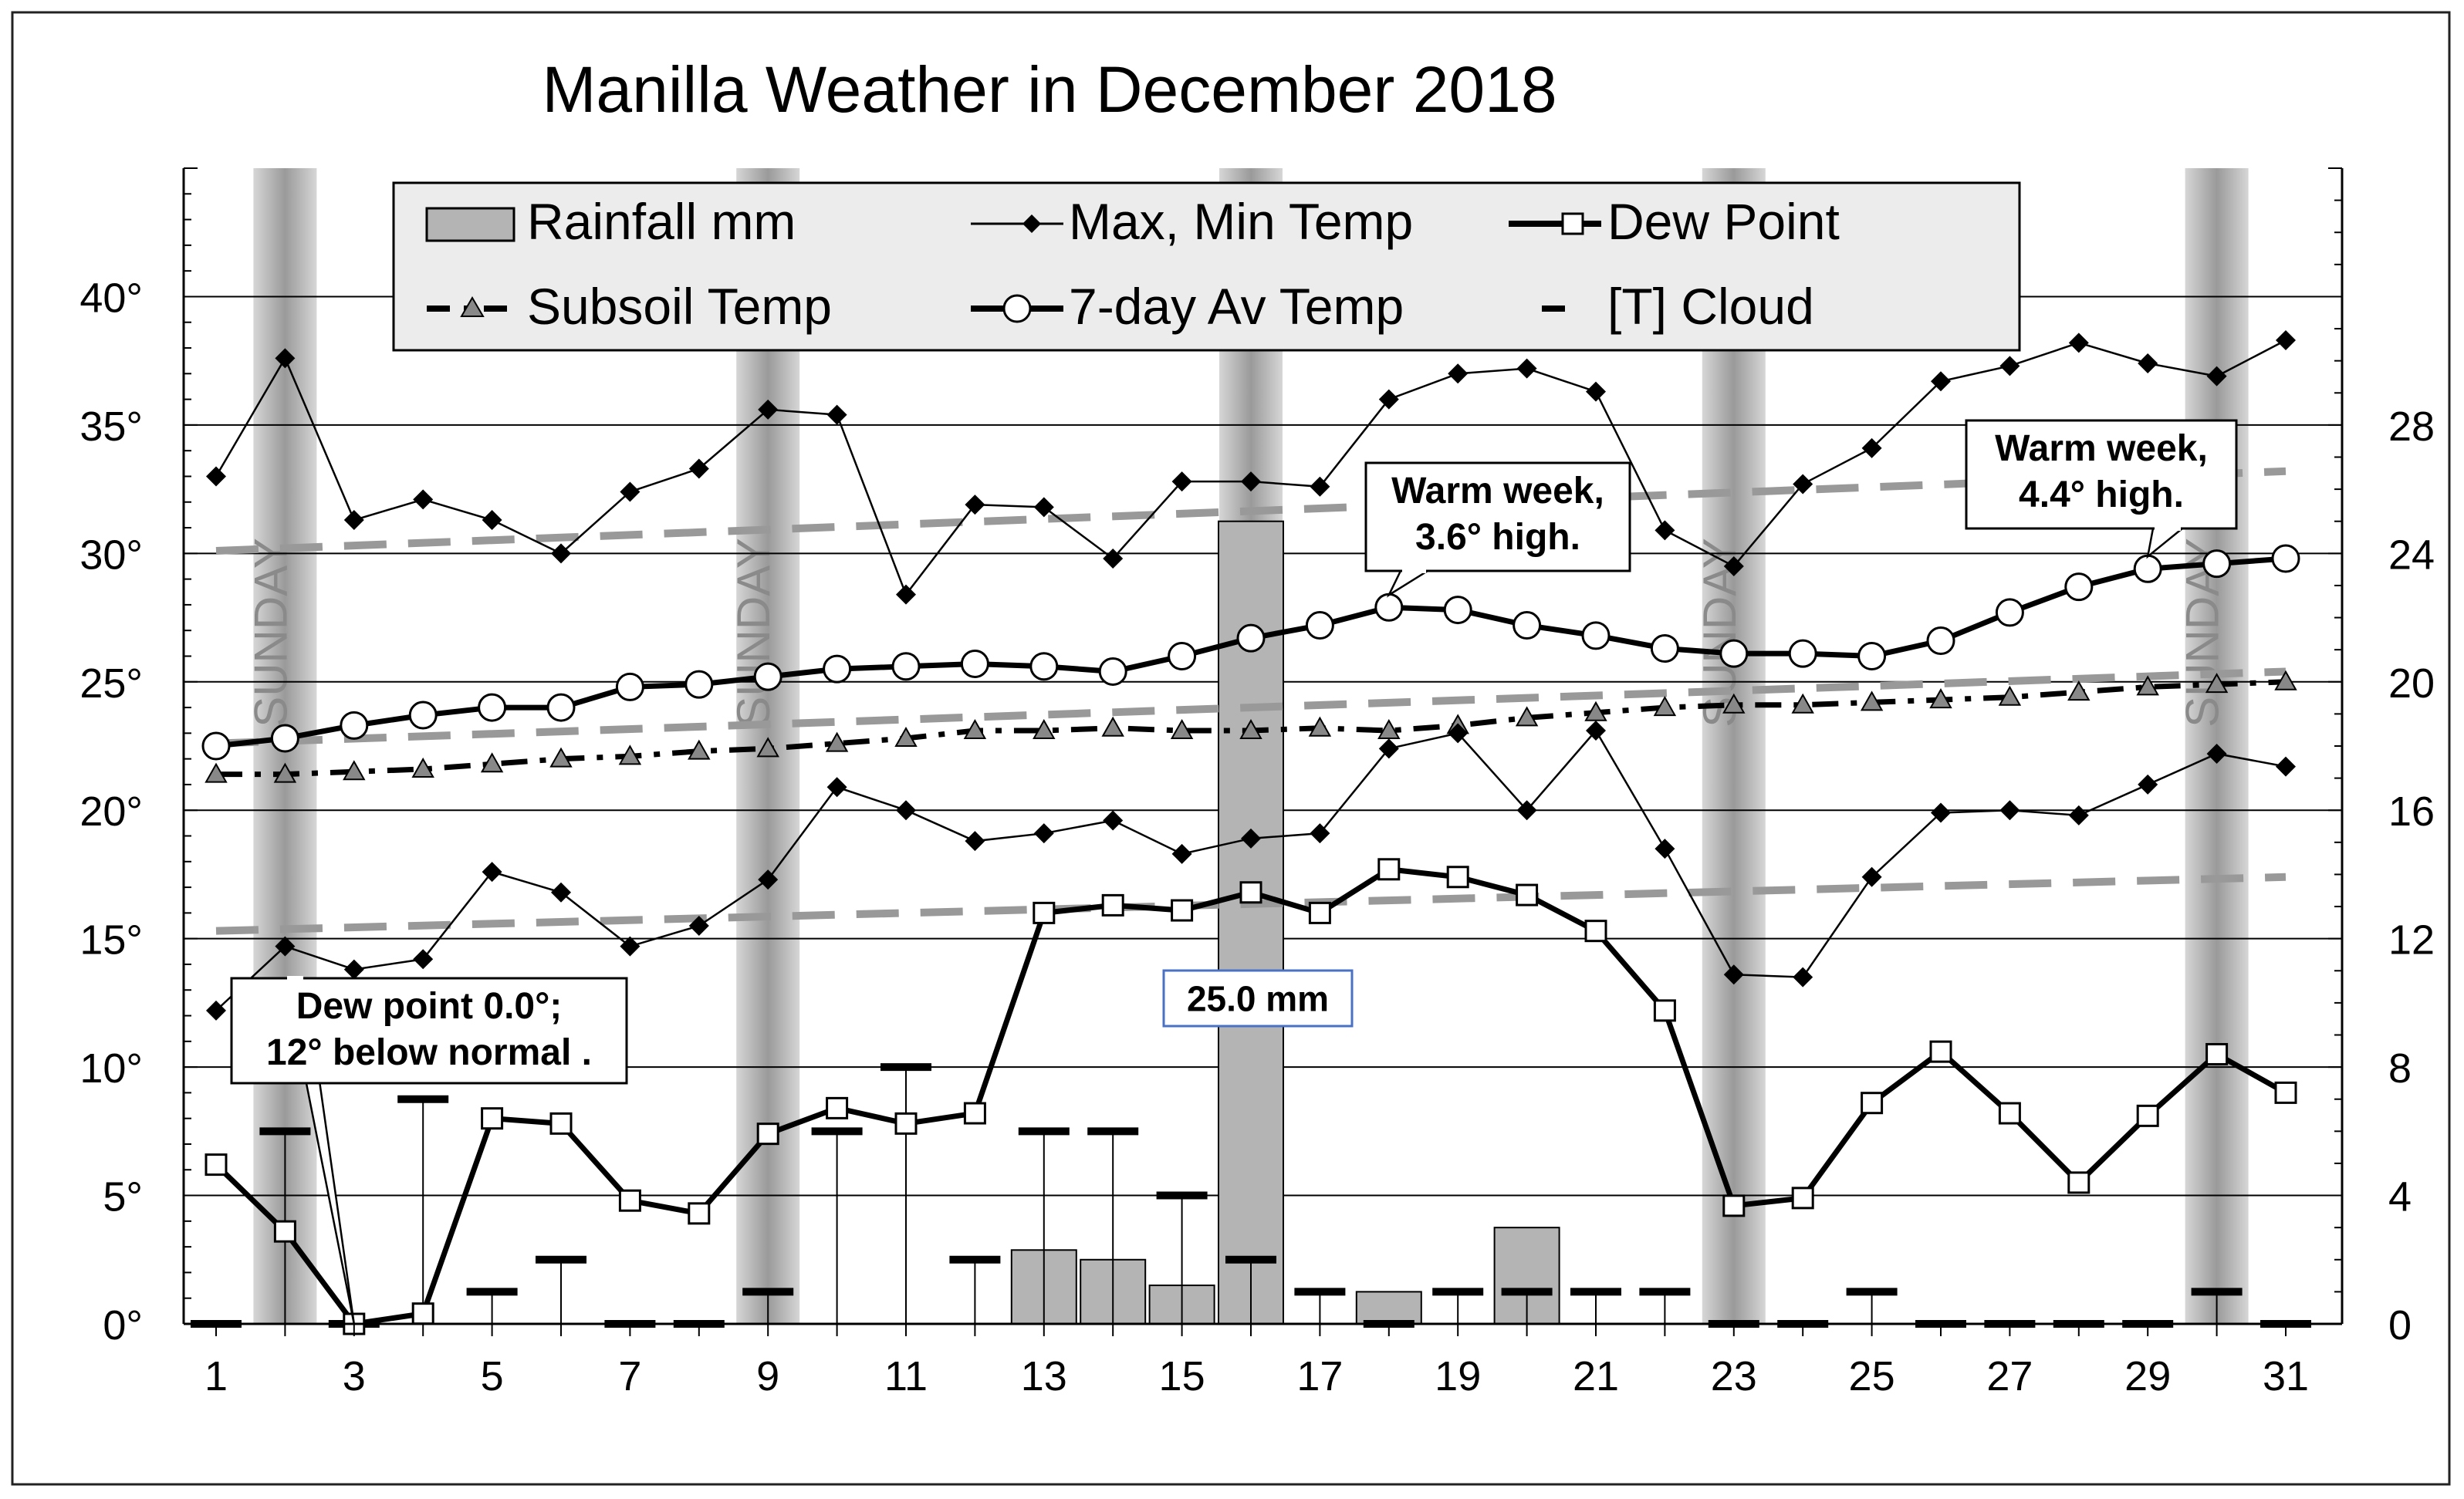 This screenshot has height=1499, width=2464. Describe the element at coordinates (1017, 308) in the screenshot. I see `legend-avg-marker` at that location.